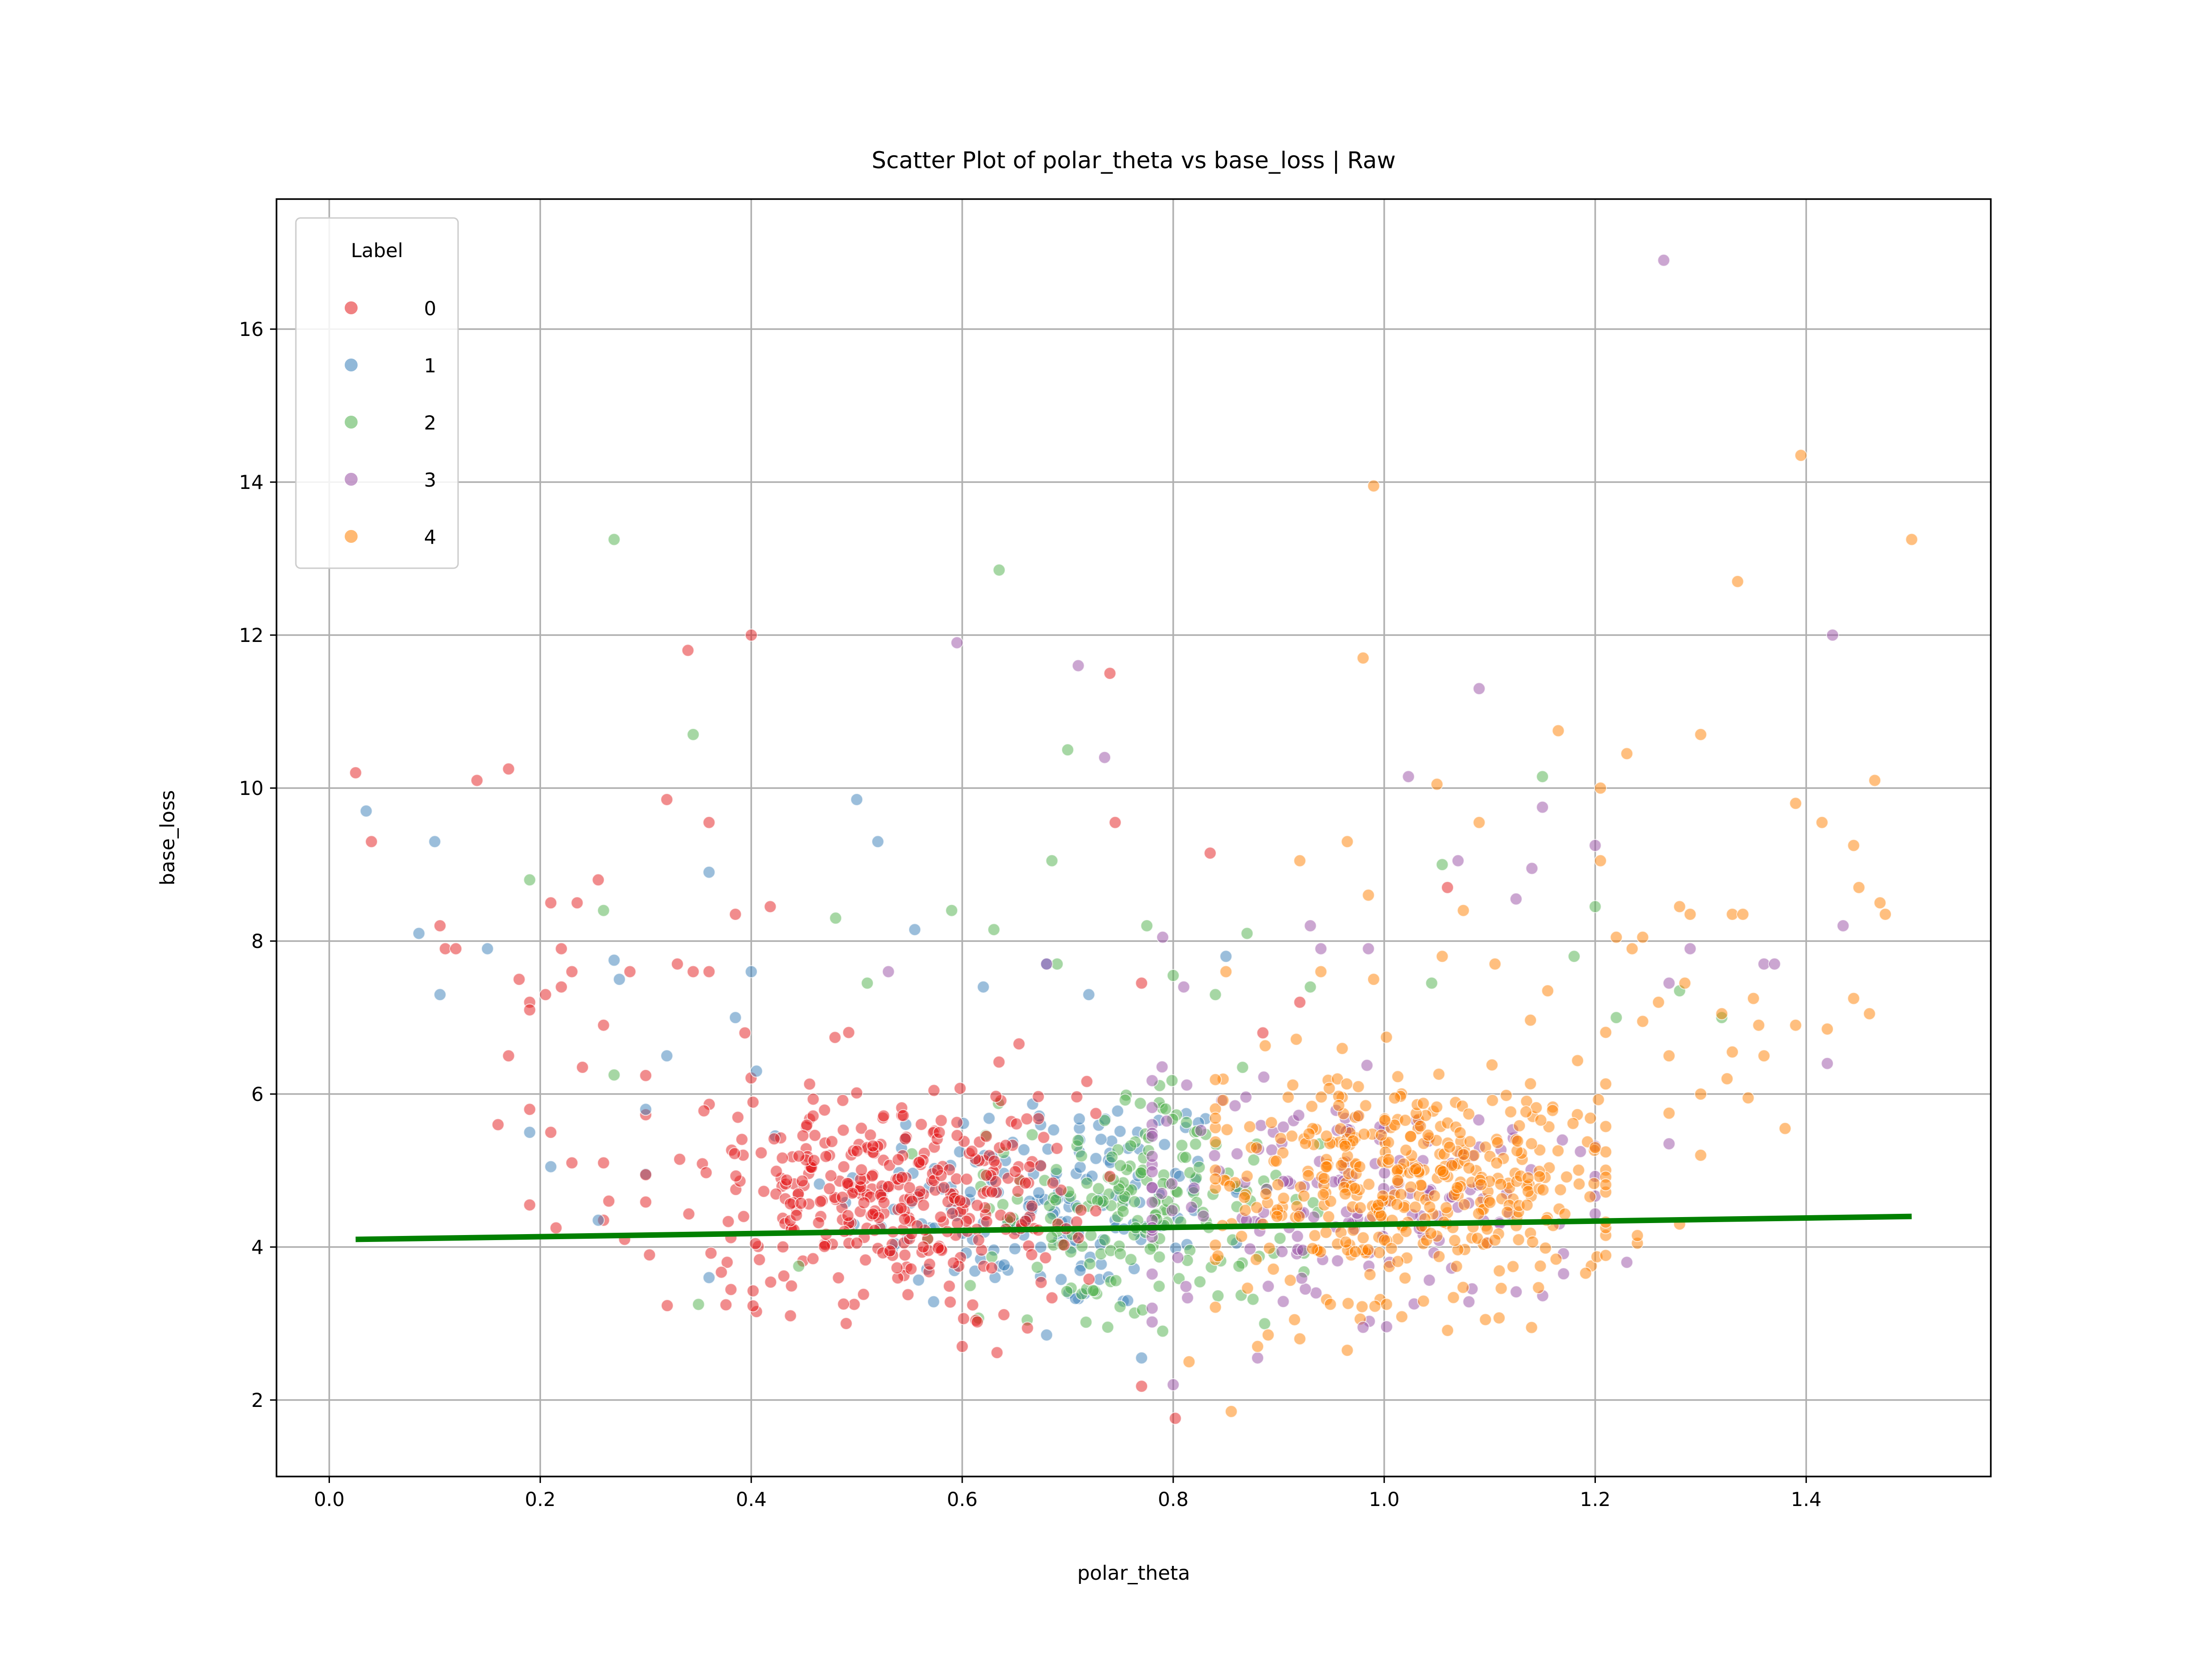 The height and width of the screenshot is (1659, 2212). What do you see at coordinates (257, 1094) in the screenshot?
I see `y-tick-label: 6` at bounding box center [257, 1094].